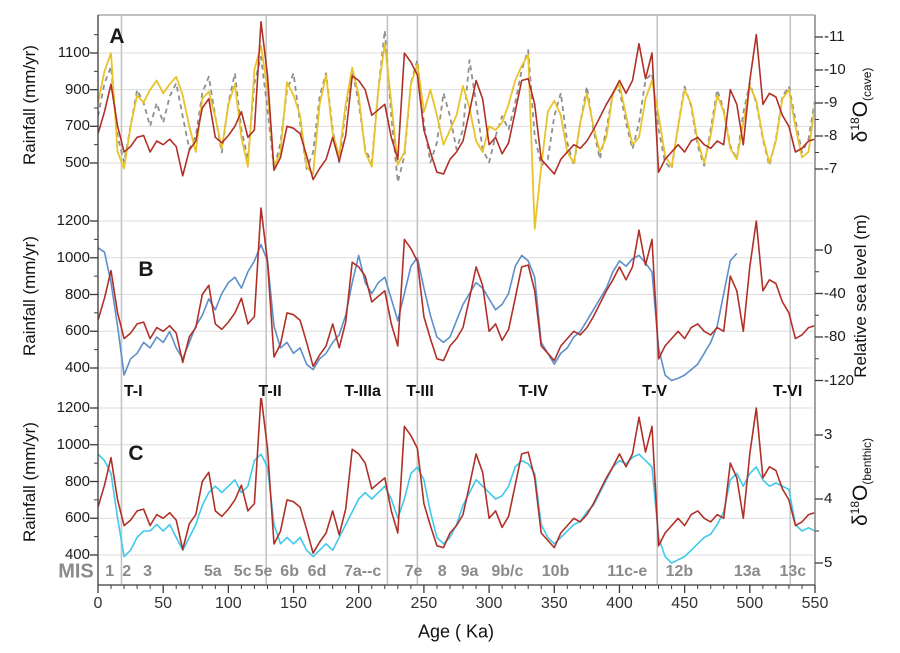 This screenshot has width=900, height=653. What do you see at coordinates (77, 518) in the screenshot?
I see `y-tick-label-C: 600` at bounding box center [77, 518].